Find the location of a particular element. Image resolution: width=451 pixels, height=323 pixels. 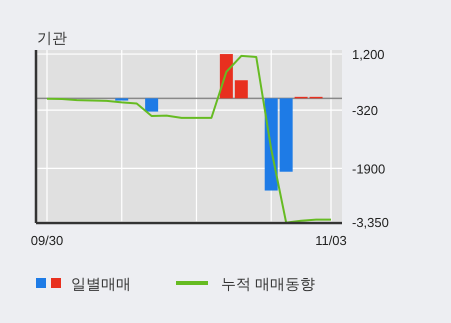

x-tick-label: 11/03 is located at coordinates (331, 240).